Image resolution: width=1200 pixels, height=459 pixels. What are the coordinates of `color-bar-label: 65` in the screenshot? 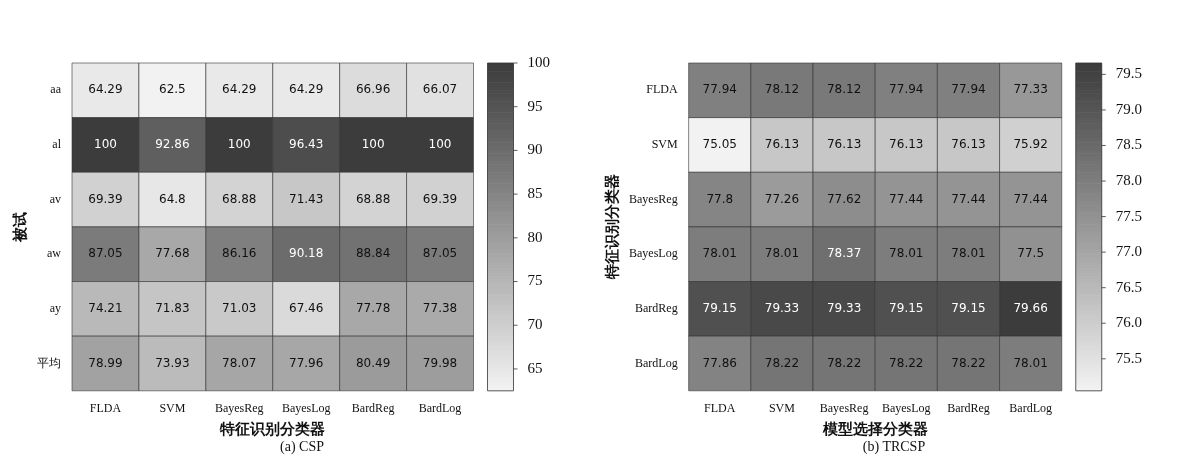 It's located at (535, 367).